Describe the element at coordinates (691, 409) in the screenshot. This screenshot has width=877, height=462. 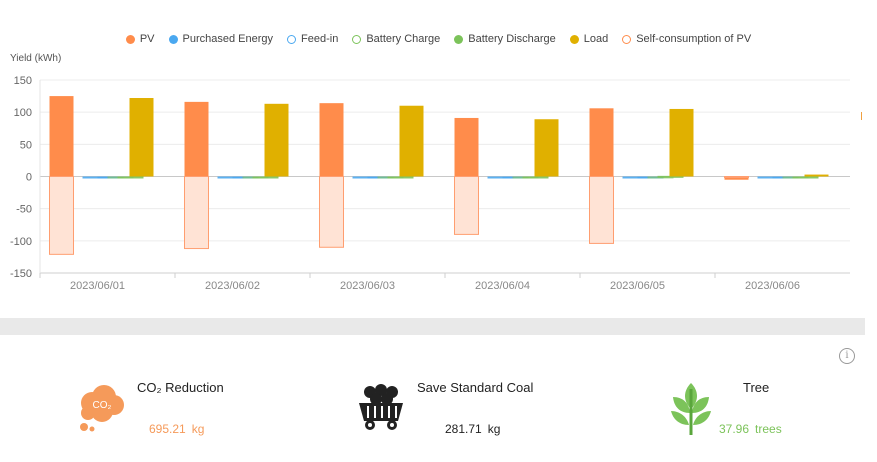
I see `tree-icon` at that location.